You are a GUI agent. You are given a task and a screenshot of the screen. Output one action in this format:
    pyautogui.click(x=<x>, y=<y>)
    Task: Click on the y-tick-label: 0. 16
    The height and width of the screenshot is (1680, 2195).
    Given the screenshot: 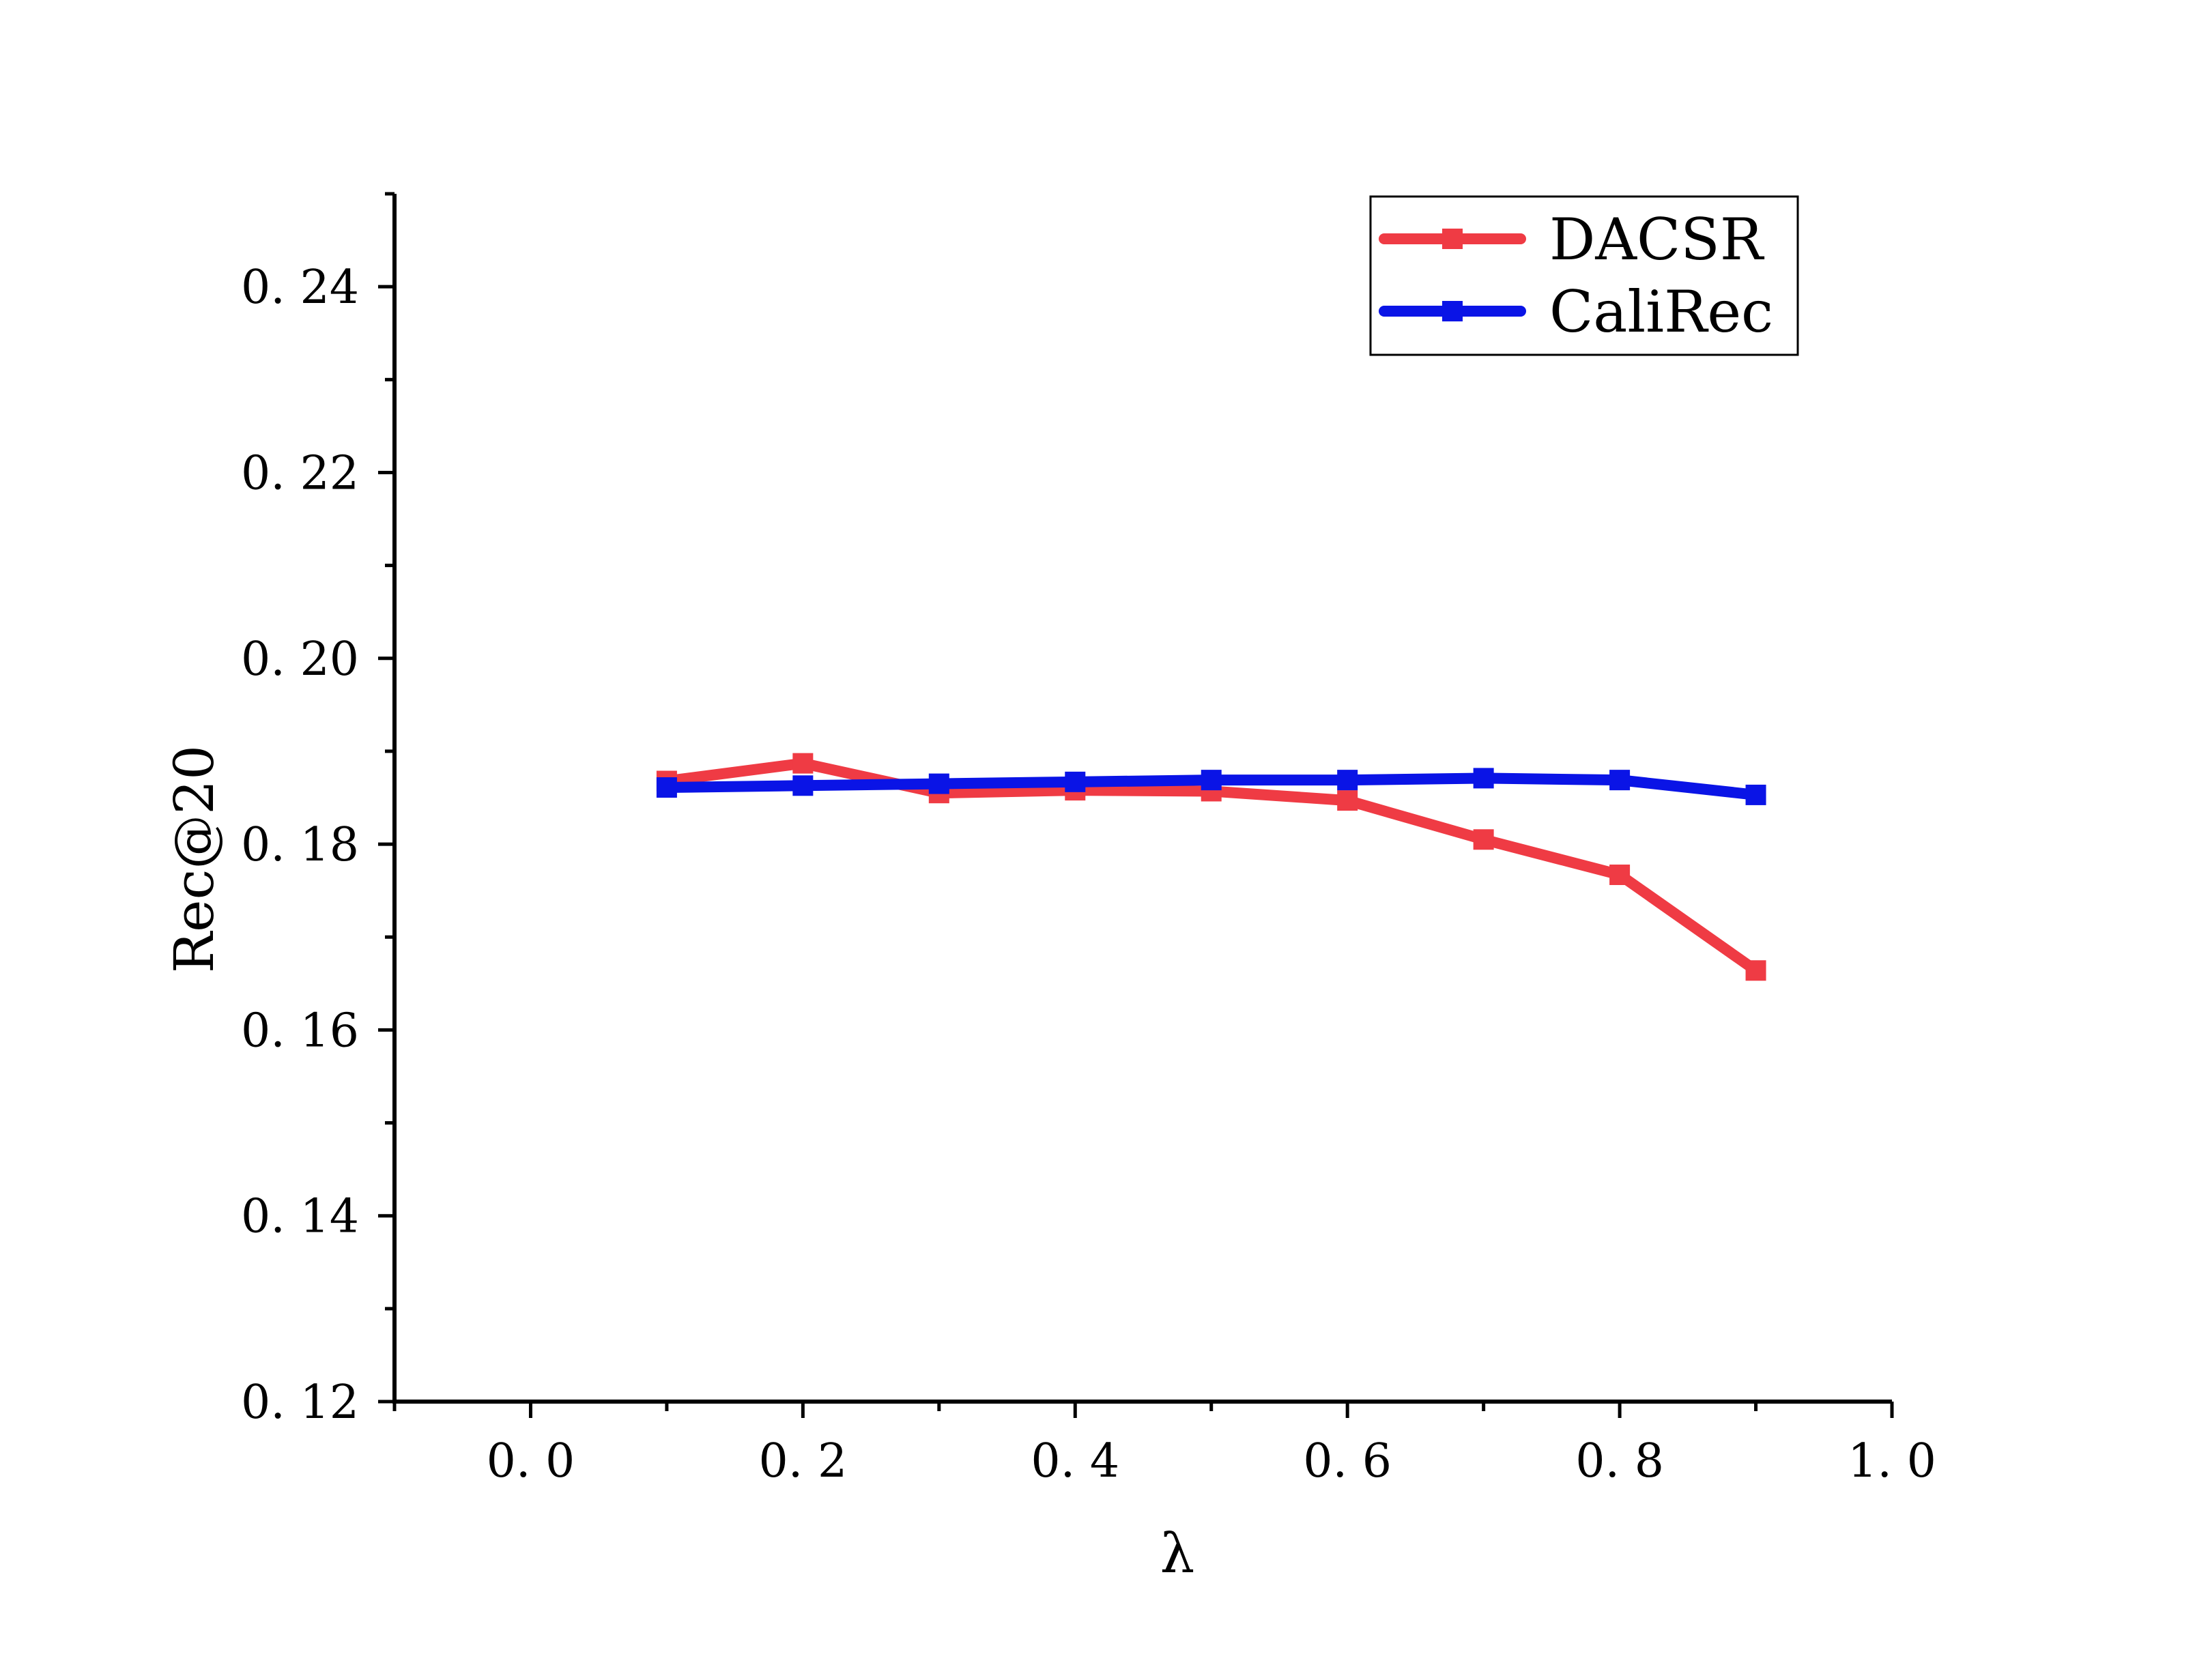 What is the action you would take?
    pyautogui.click(x=300, y=1031)
    